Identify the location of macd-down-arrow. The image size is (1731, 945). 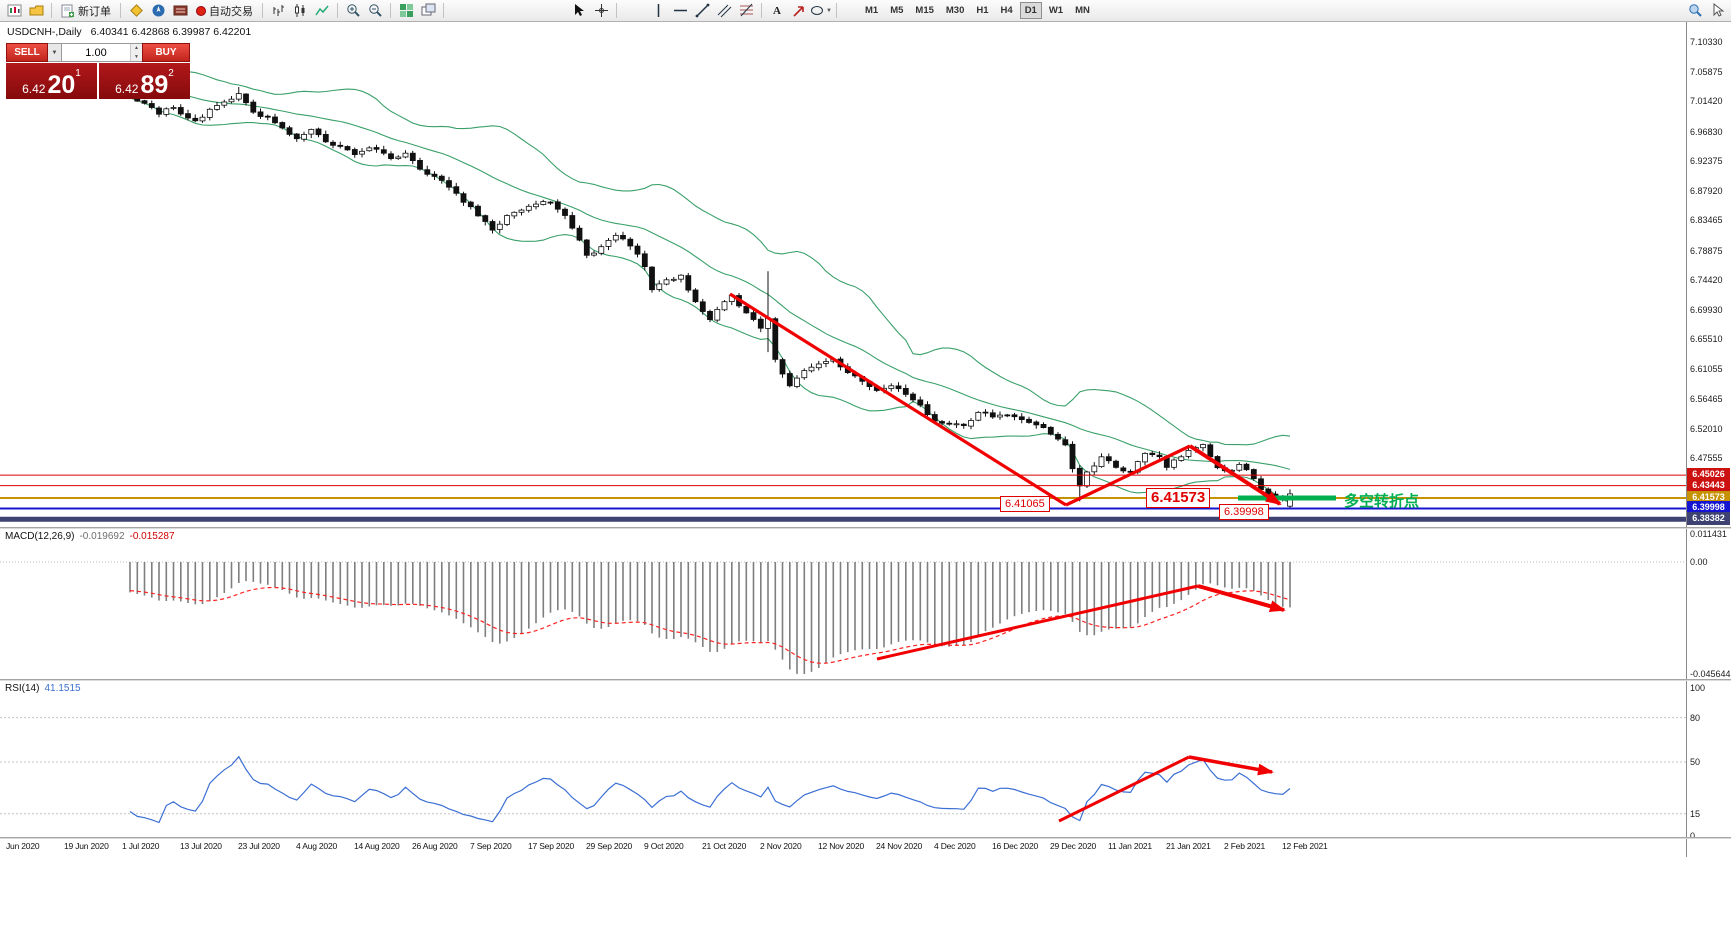
(1241, 598).